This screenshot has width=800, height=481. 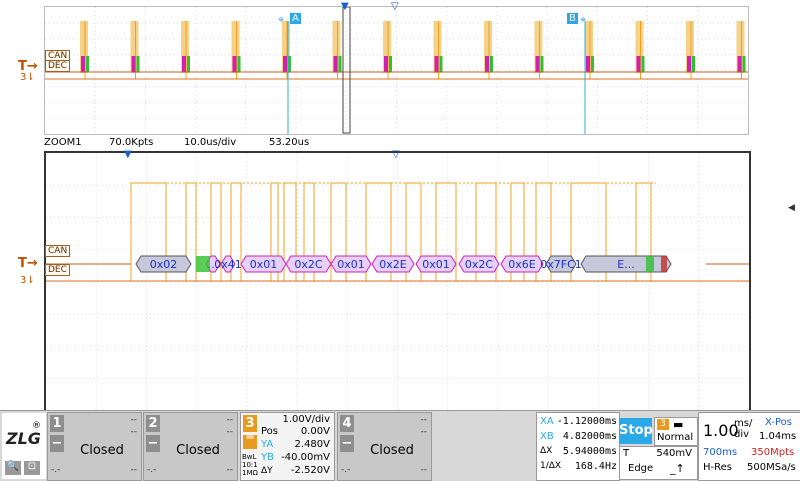 What do you see at coordinates (315, 431) in the screenshot?
I see `ch3-pos-value: 0.00V` at bounding box center [315, 431].